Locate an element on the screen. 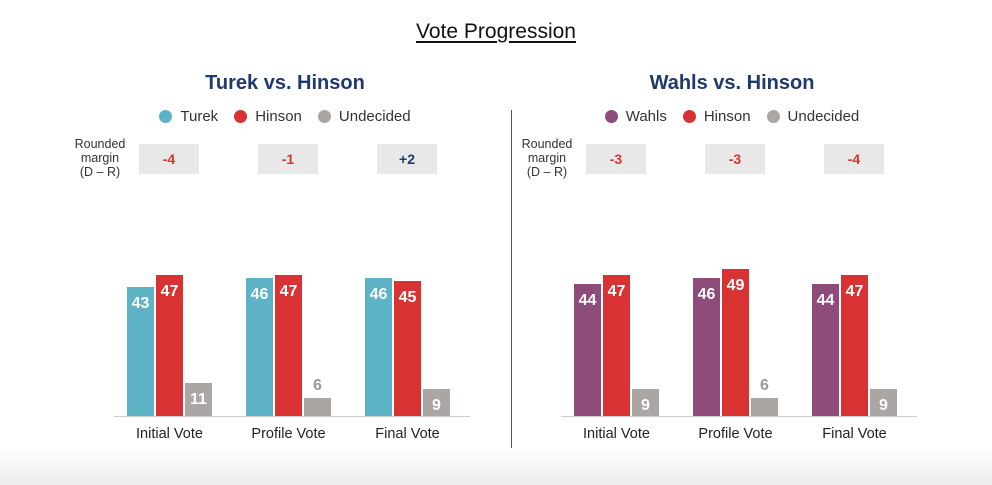 The width and height of the screenshot is (992, 485). legend-swatch-turek is located at coordinates (166, 116).